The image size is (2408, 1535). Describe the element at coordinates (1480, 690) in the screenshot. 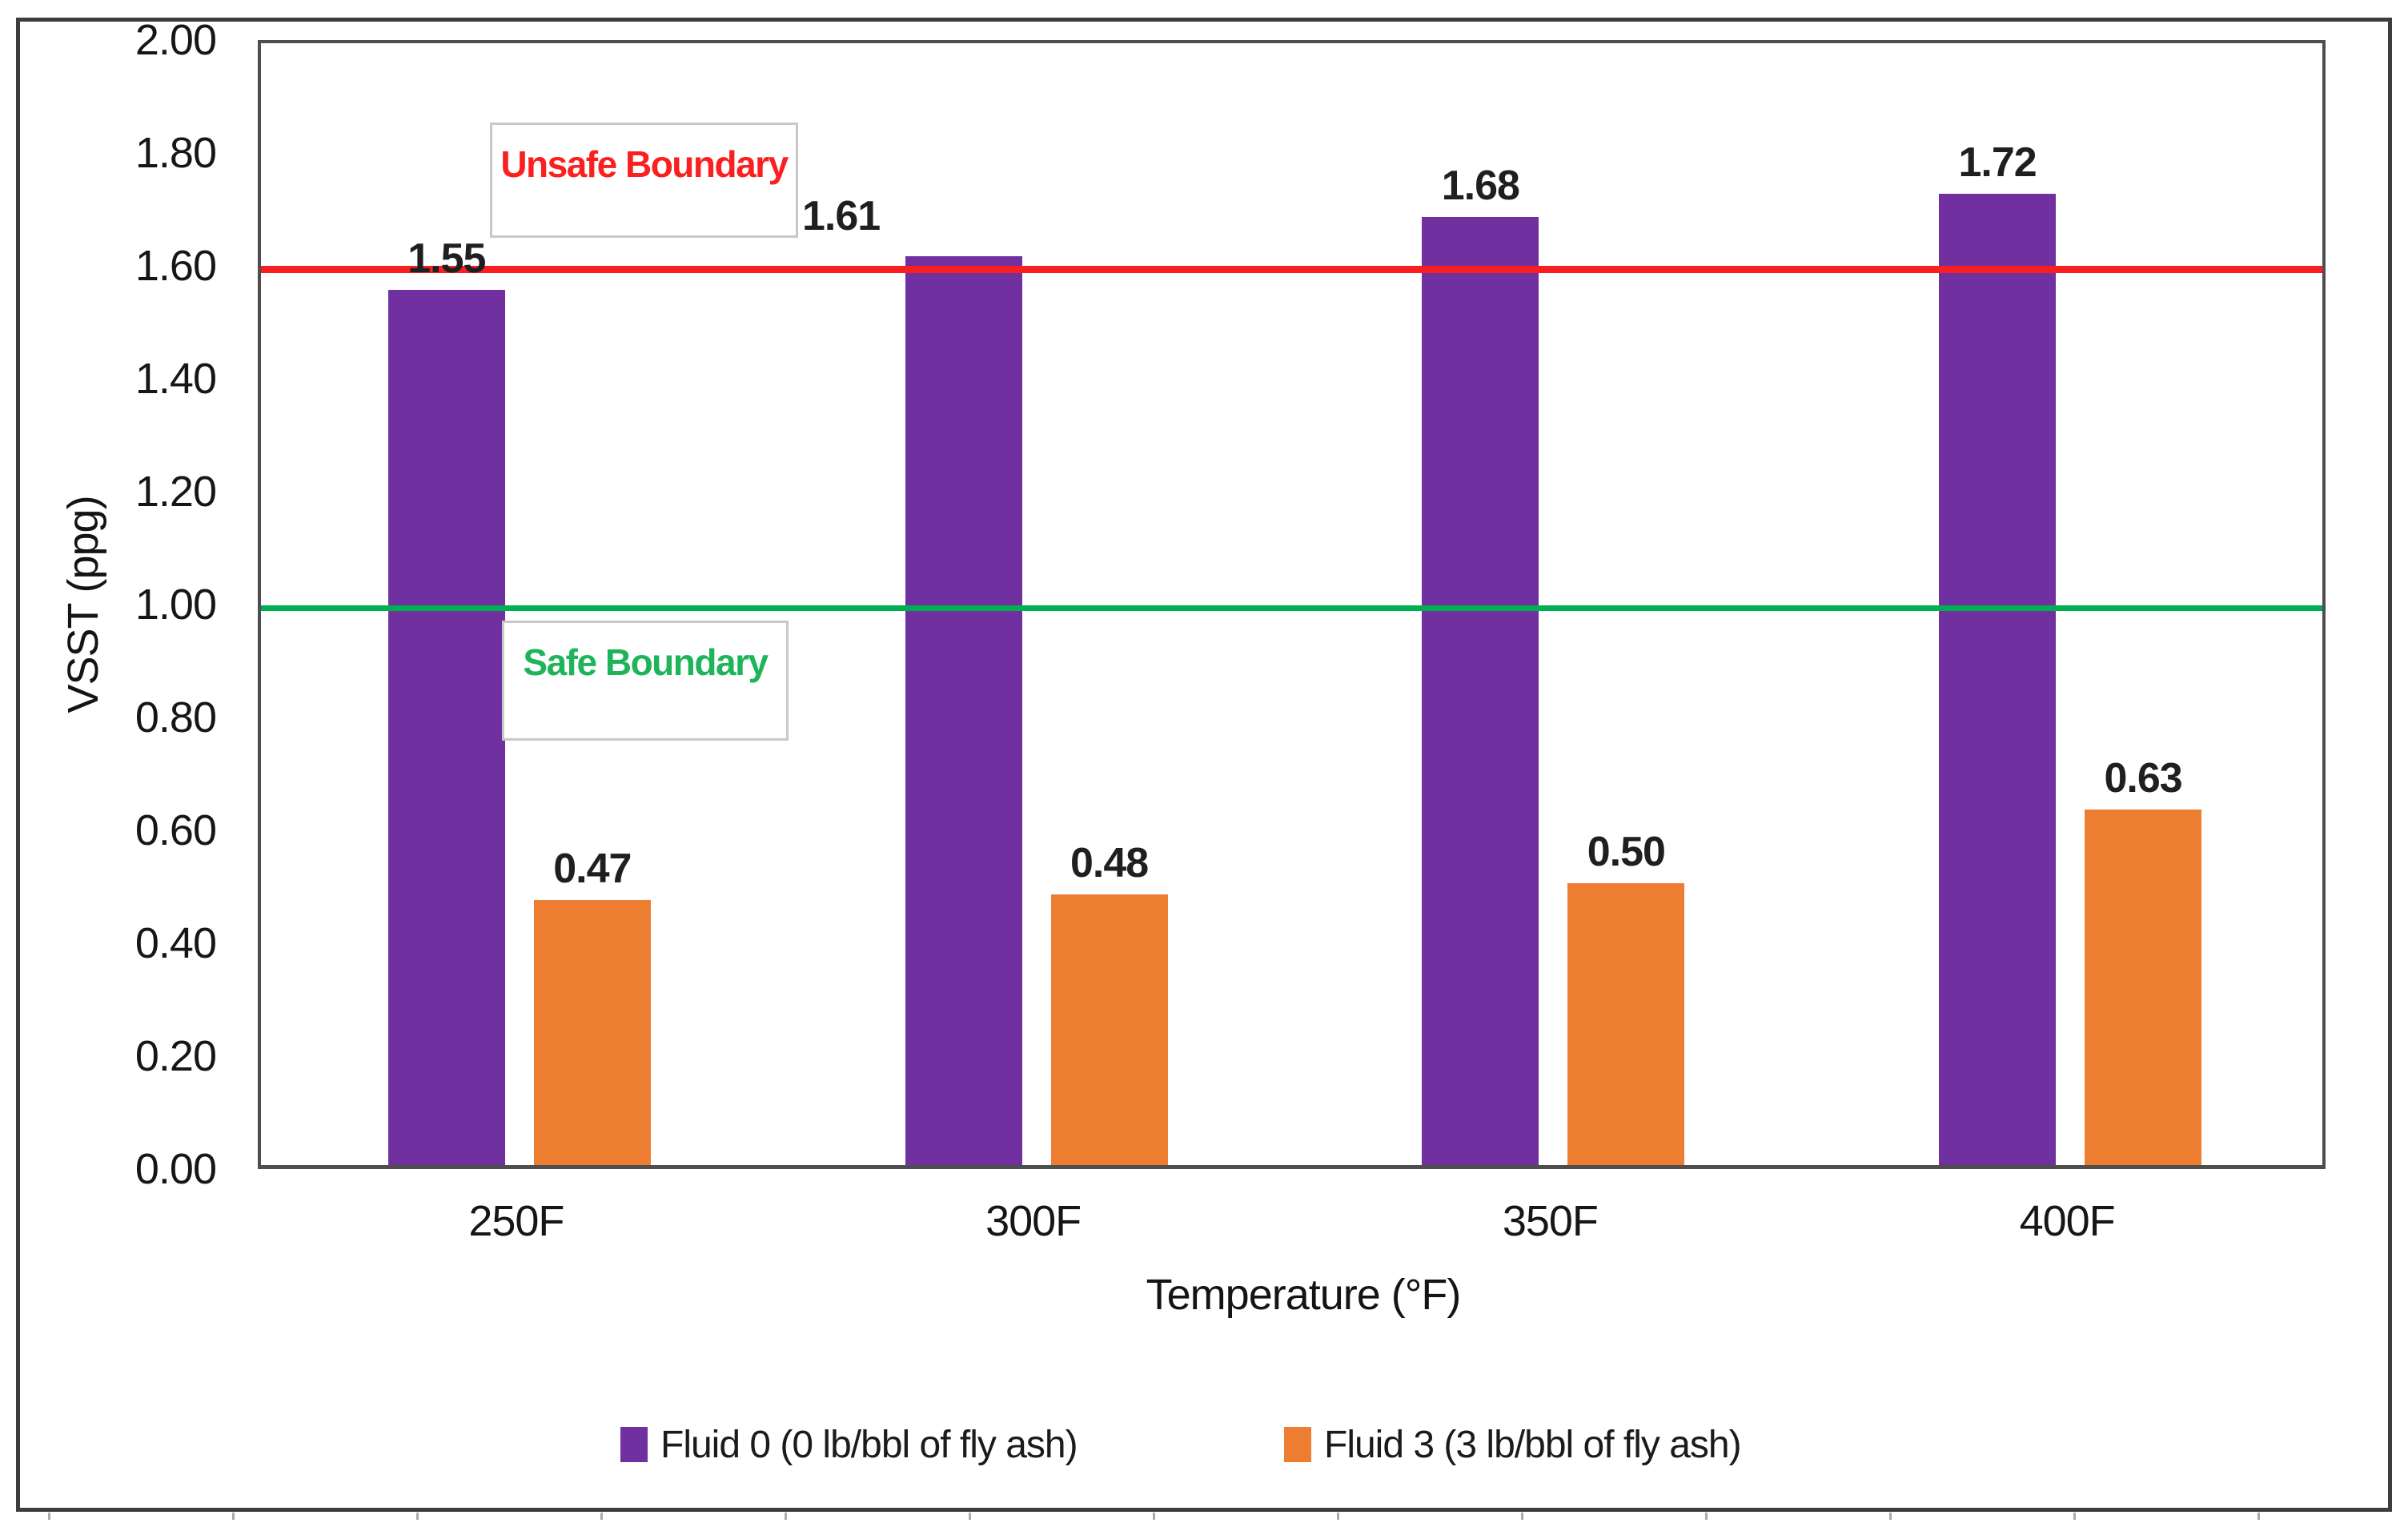

I see `bar-fluid0-350F` at that location.